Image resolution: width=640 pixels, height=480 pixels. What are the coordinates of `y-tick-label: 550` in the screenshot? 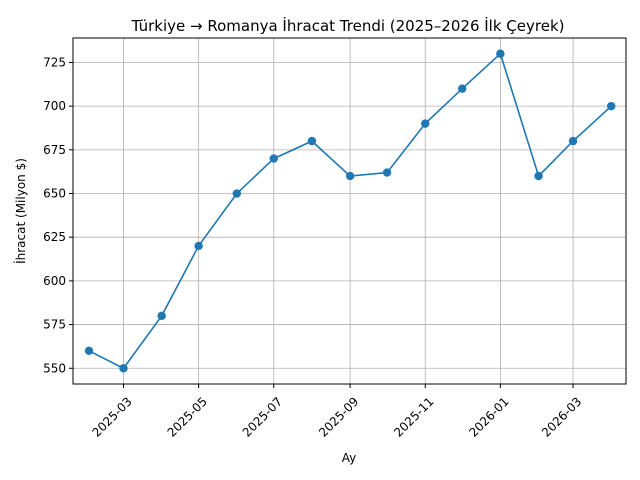 It's located at (54, 368).